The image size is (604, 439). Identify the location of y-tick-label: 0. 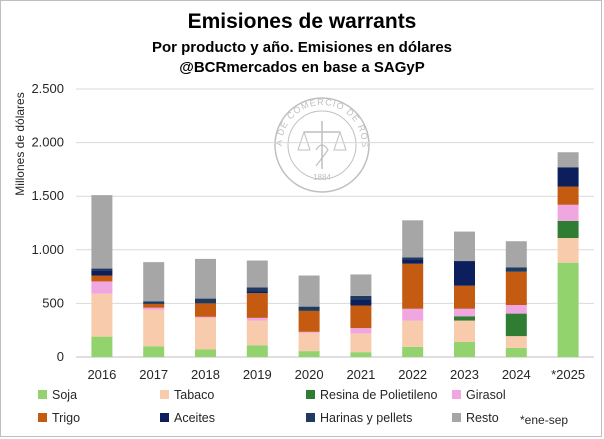
(60, 356).